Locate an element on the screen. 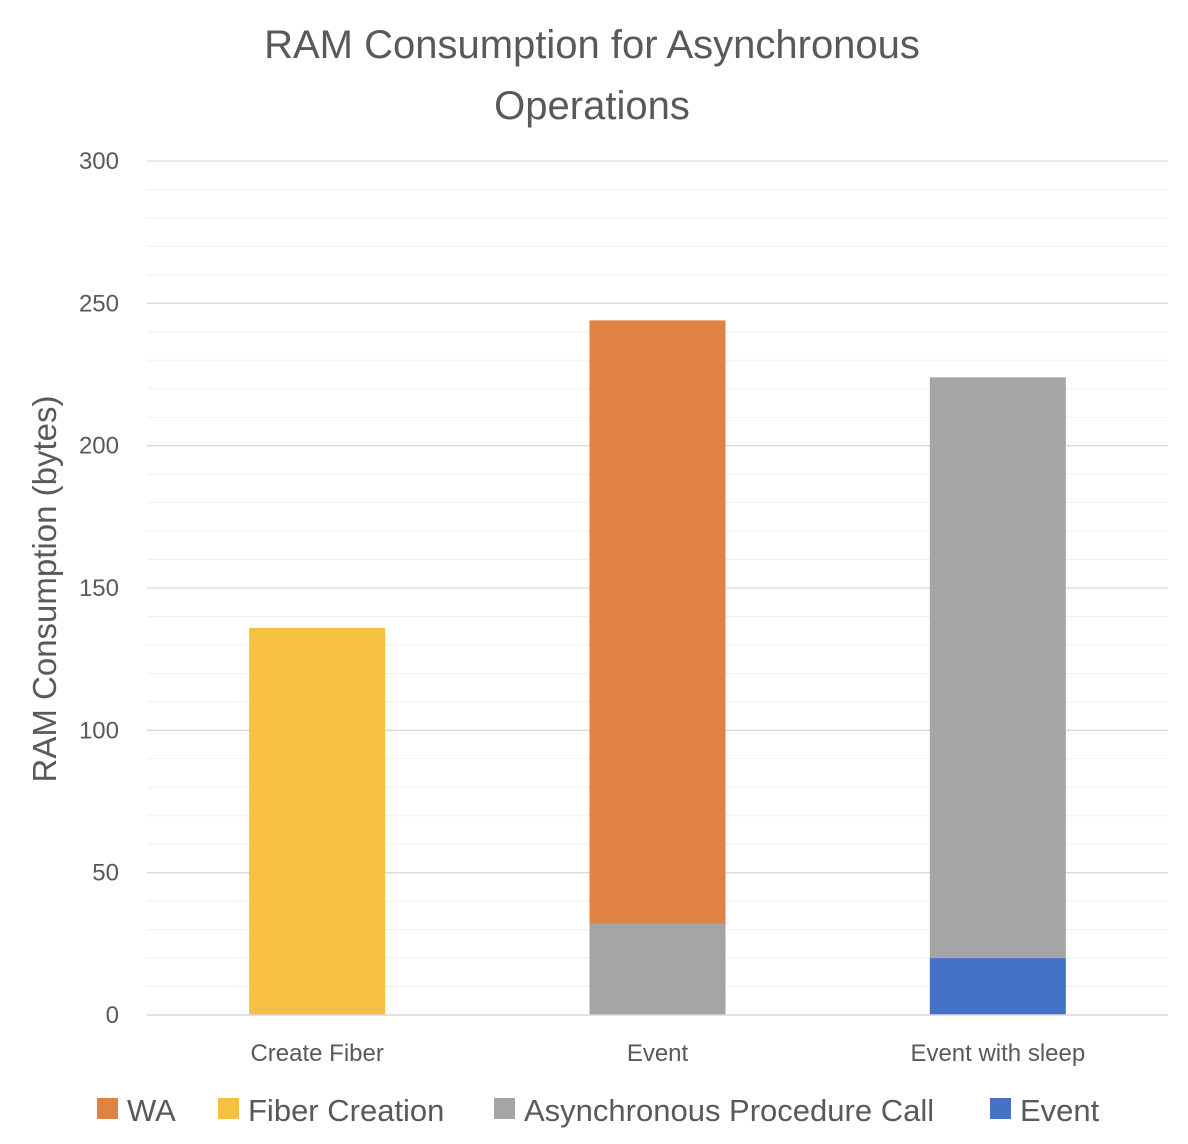 This screenshot has width=1188, height=1144. y-tick-label: 50 is located at coordinates (105, 873).